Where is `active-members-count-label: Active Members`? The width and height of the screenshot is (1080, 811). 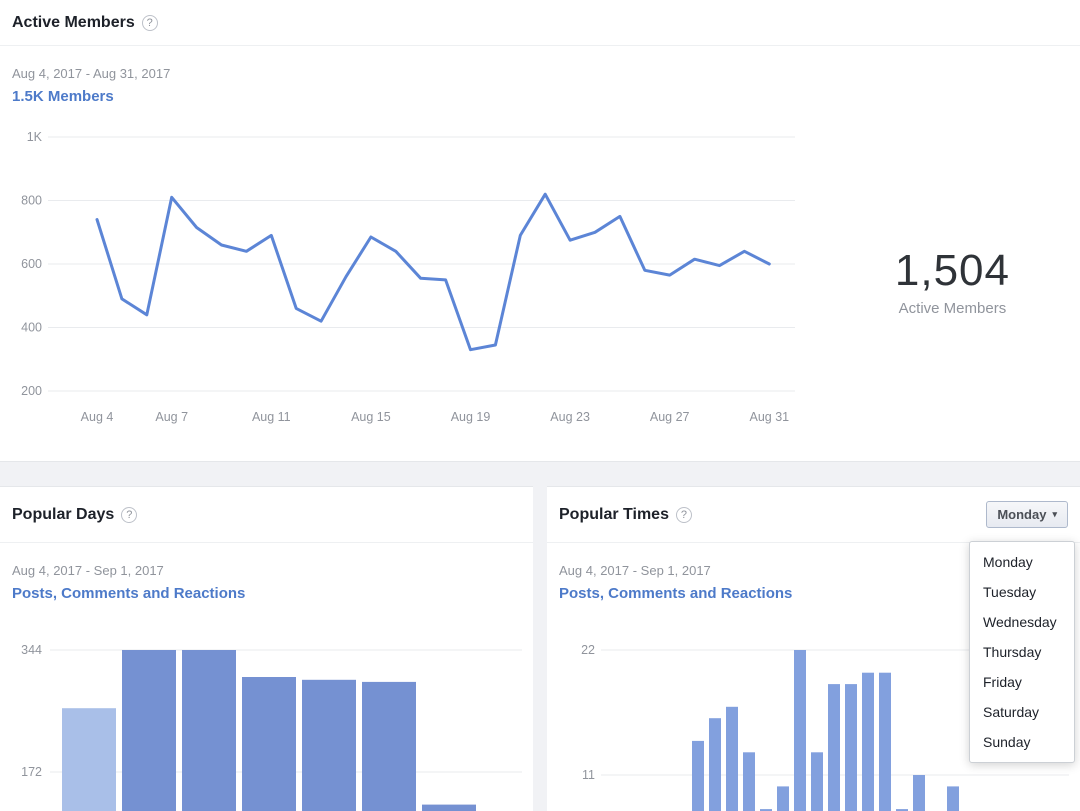 active-members-count-label: Active Members is located at coordinates (952, 308).